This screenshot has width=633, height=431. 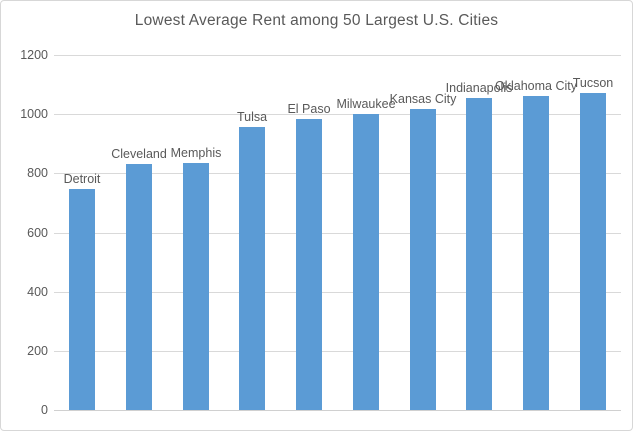 I want to click on bar-category-label: Tulsa, so click(x=252, y=117).